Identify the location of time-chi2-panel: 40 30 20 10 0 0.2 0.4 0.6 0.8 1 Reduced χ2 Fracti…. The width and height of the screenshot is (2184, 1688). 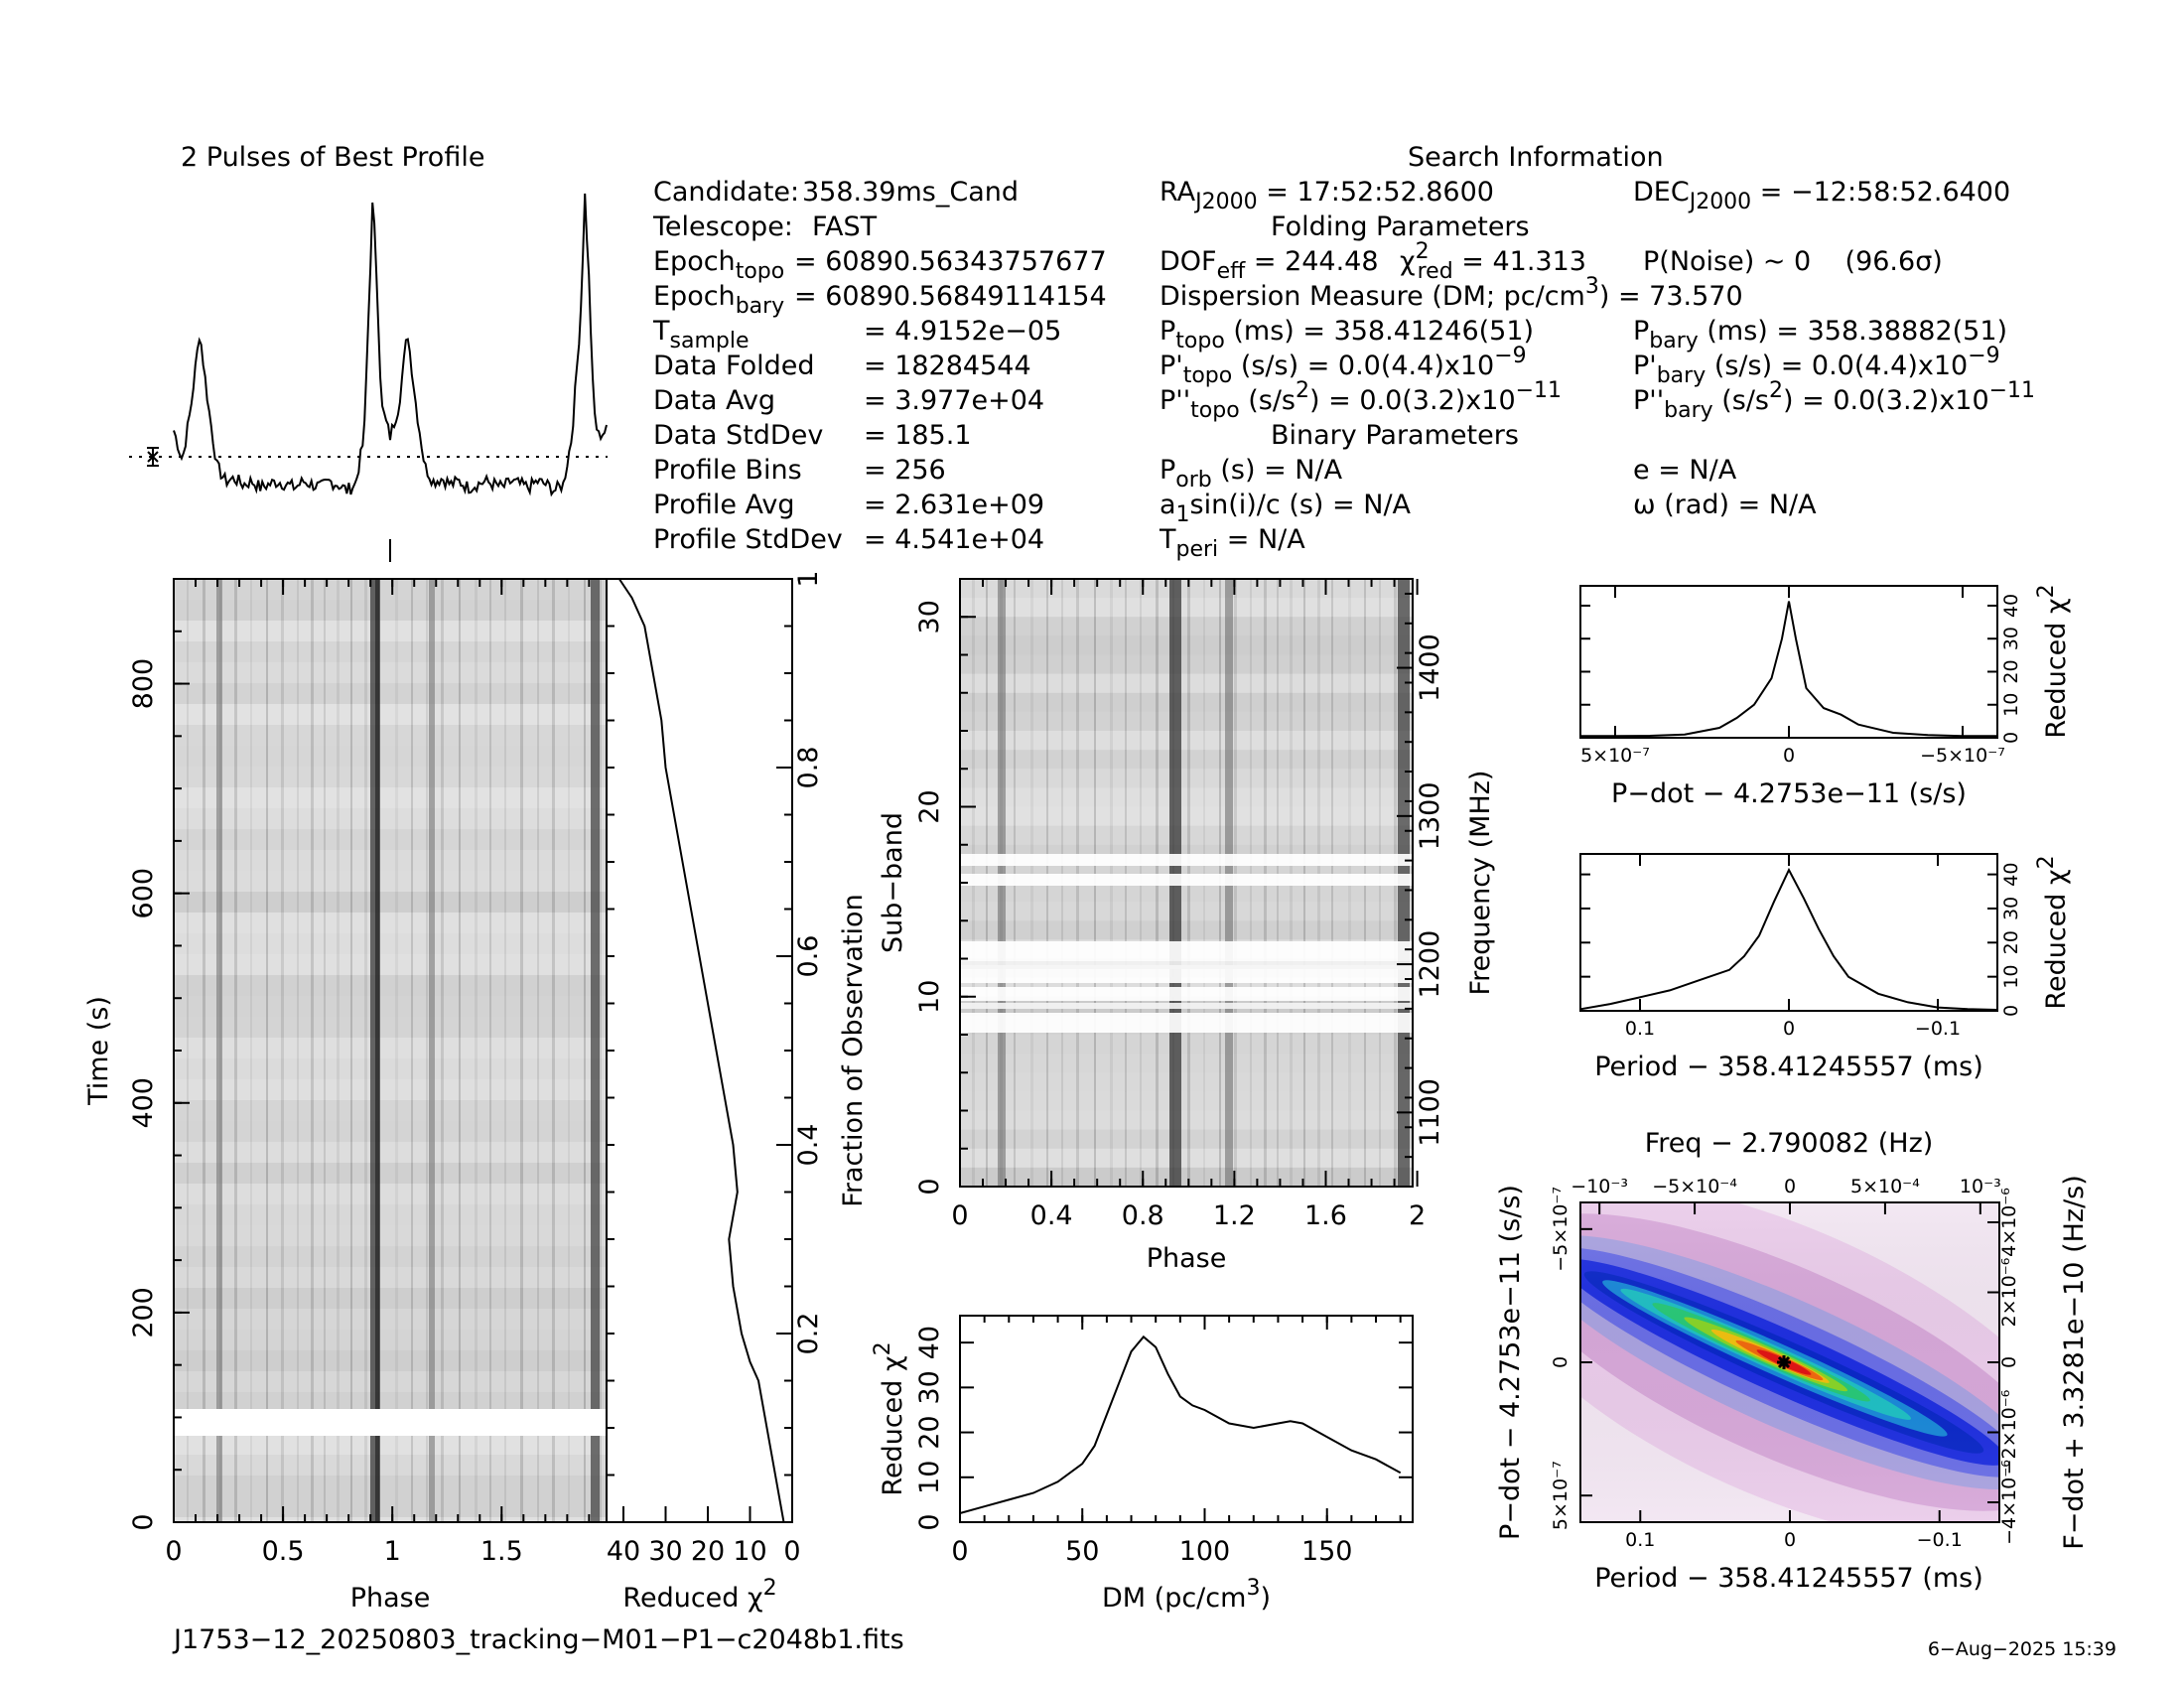
(737, 1092).